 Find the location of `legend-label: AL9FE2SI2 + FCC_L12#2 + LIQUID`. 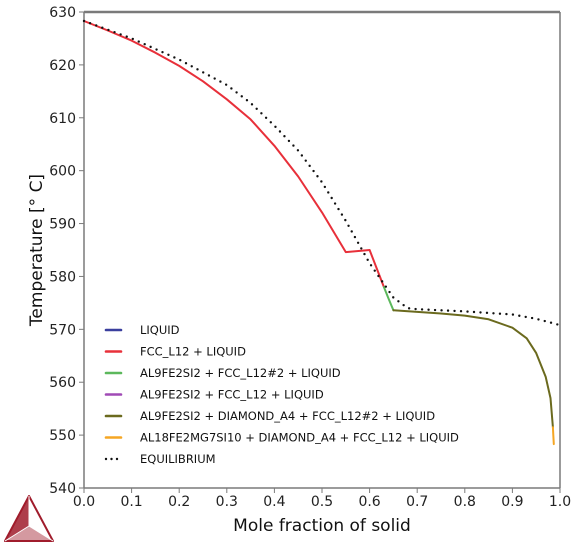

legend-label: AL9FE2SI2 + FCC_L12#2 + LIQUID is located at coordinates (240, 373).